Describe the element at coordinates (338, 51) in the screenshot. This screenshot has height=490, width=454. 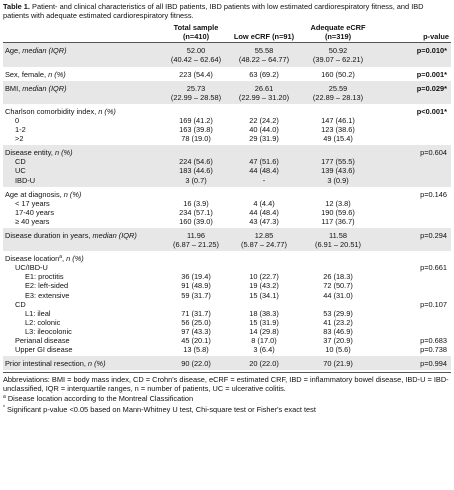
I see `value-text: 50.92` at that location.